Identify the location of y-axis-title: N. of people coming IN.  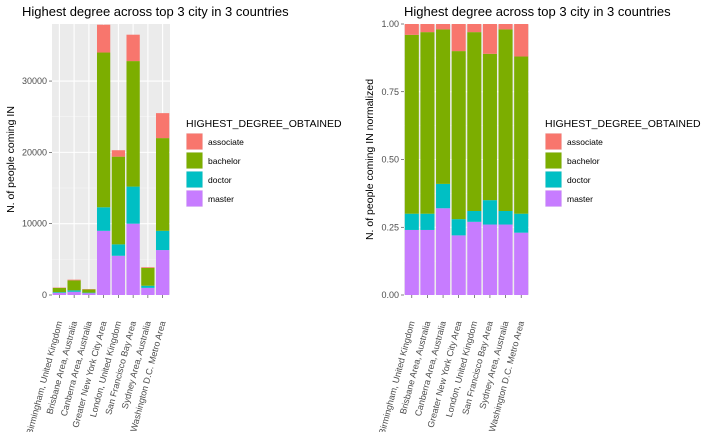
(11, 159).